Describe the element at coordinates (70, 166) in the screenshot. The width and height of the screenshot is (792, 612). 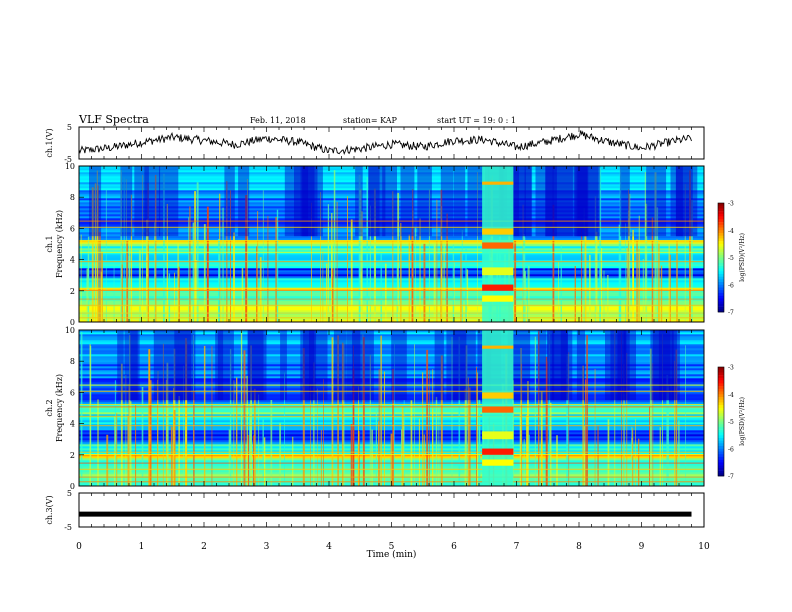
I see `spectrogram-ch1-ytick-label: 10` at that location.